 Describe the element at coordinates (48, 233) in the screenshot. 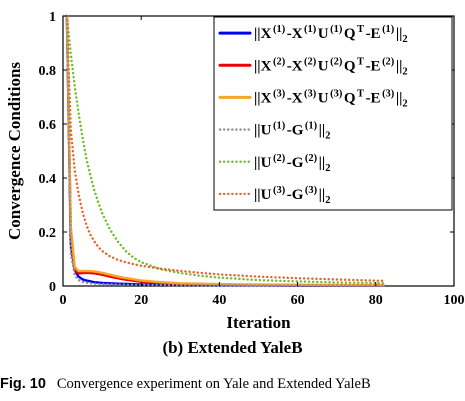

I see `y-tick-label: 0.2` at that location.